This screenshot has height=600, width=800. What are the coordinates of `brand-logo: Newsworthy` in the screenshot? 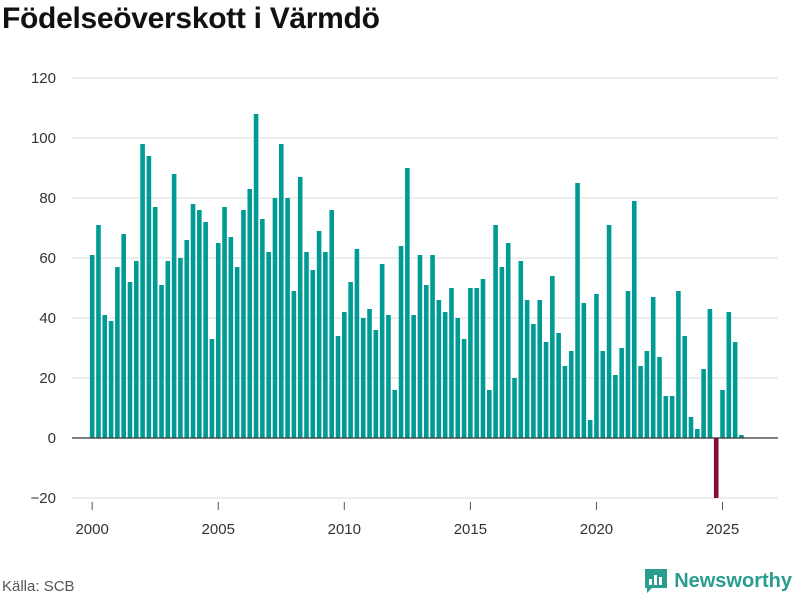 It's located at (718, 581).